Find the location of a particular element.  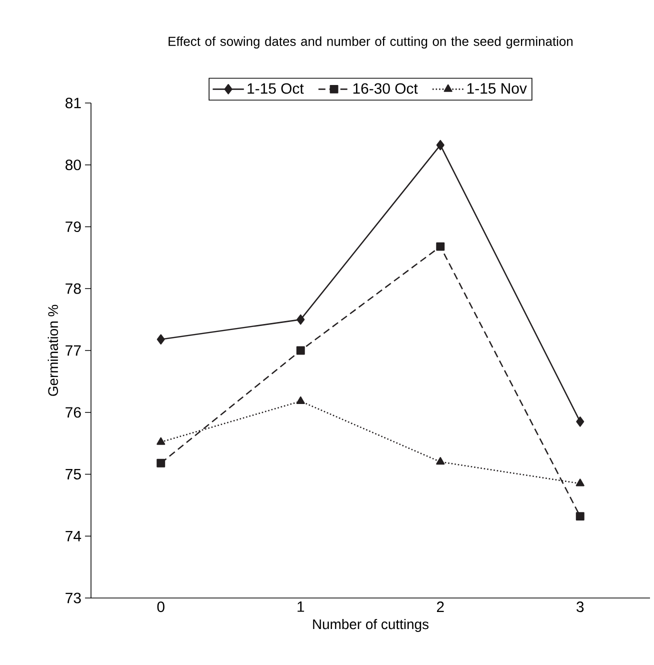

y-tick-label: 80 is located at coordinates (73, 165).